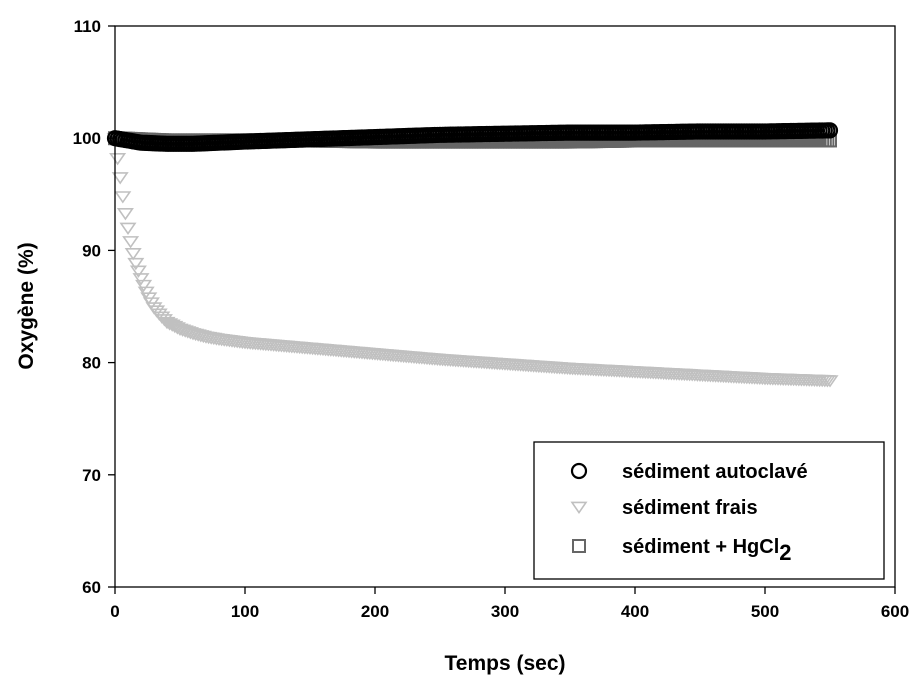 This screenshot has width=914, height=682. I want to click on y-tick-label: 70, so click(91, 475).